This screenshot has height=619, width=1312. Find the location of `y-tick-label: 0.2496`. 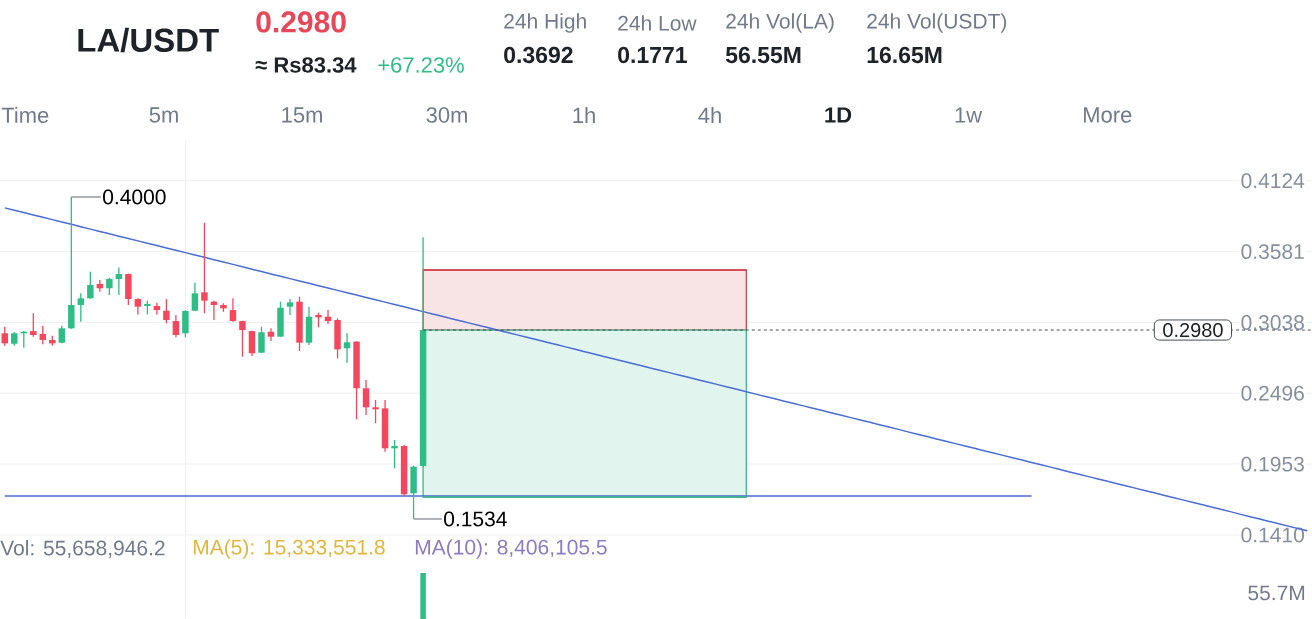

y-tick-label: 0.2496 is located at coordinates (1272, 393).